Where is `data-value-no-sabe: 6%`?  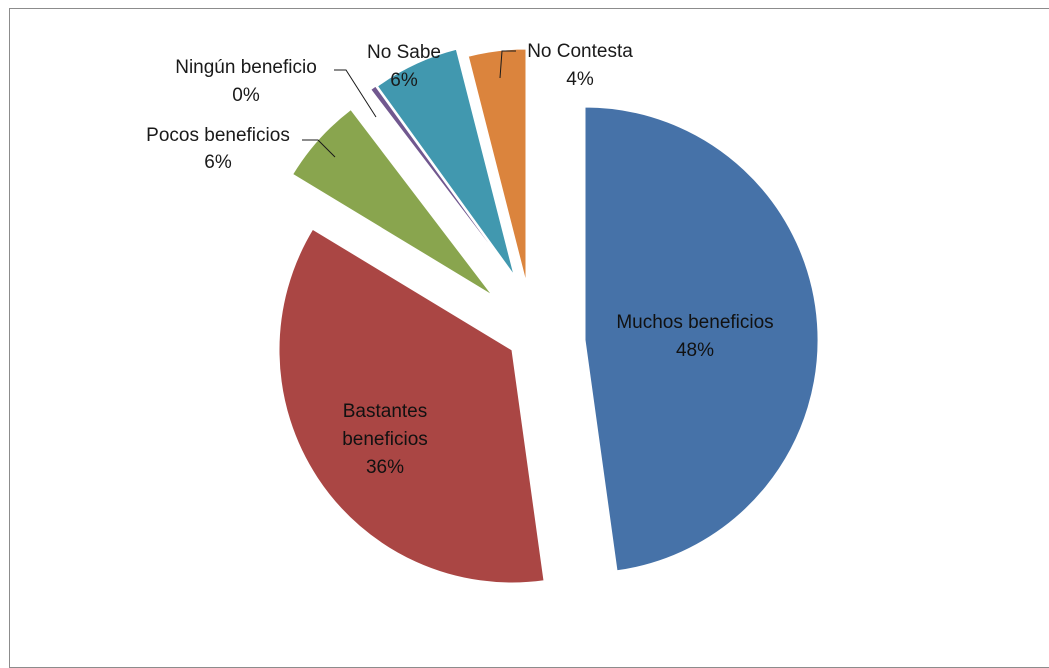 data-value-no-sabe: 6% is located at coordinates (404, 80).